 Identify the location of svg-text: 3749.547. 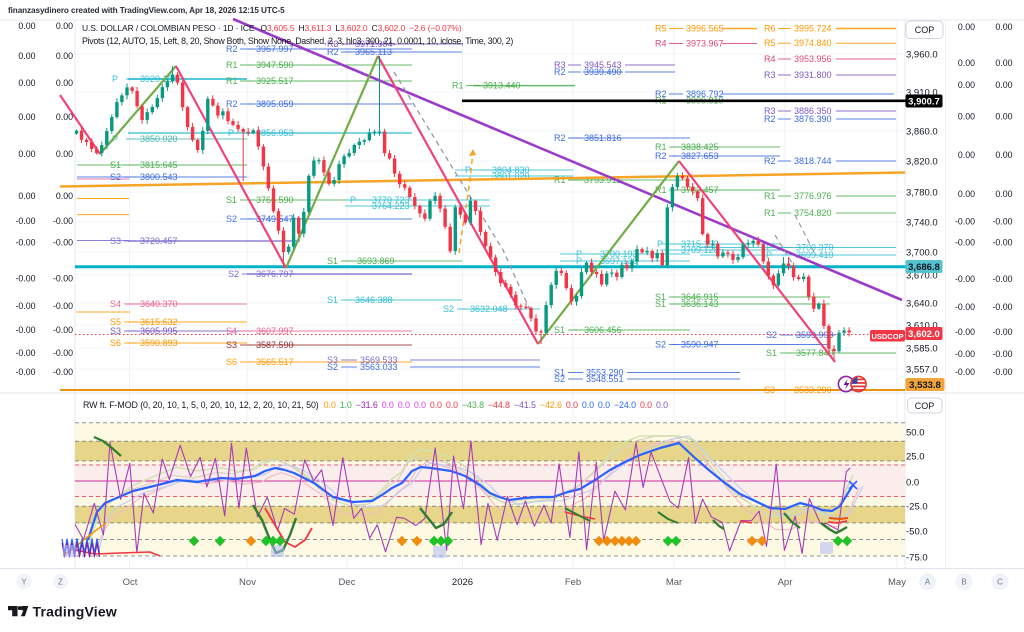
(275, 219).